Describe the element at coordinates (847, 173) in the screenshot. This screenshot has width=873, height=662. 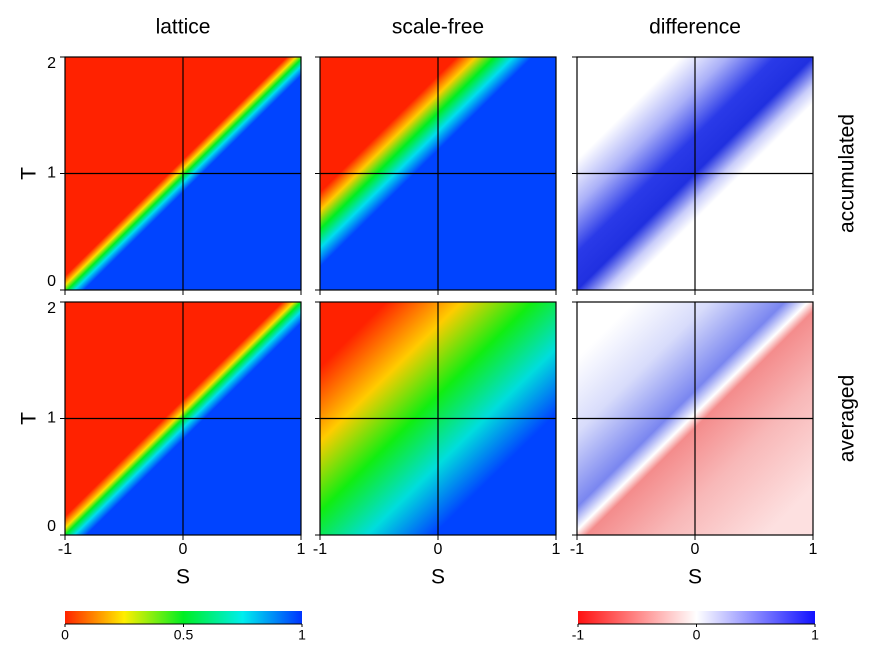
I see `row-label: accumulated` at that location.